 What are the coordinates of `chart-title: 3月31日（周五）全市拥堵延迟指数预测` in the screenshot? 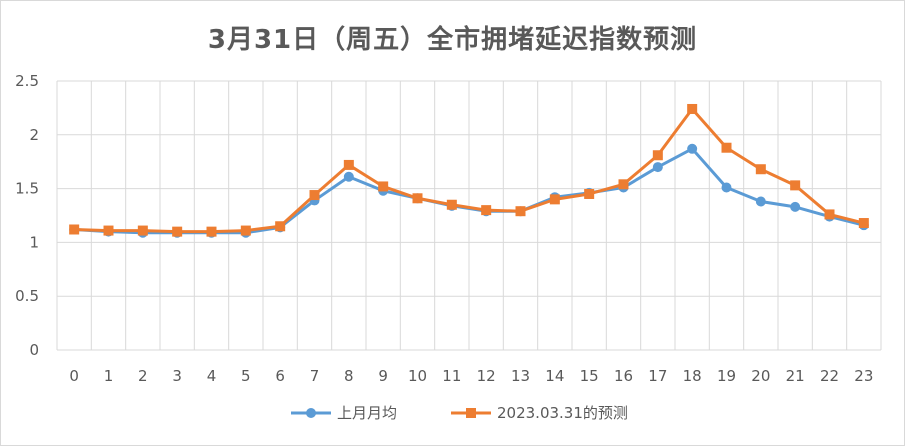 It's located at (452, 40).